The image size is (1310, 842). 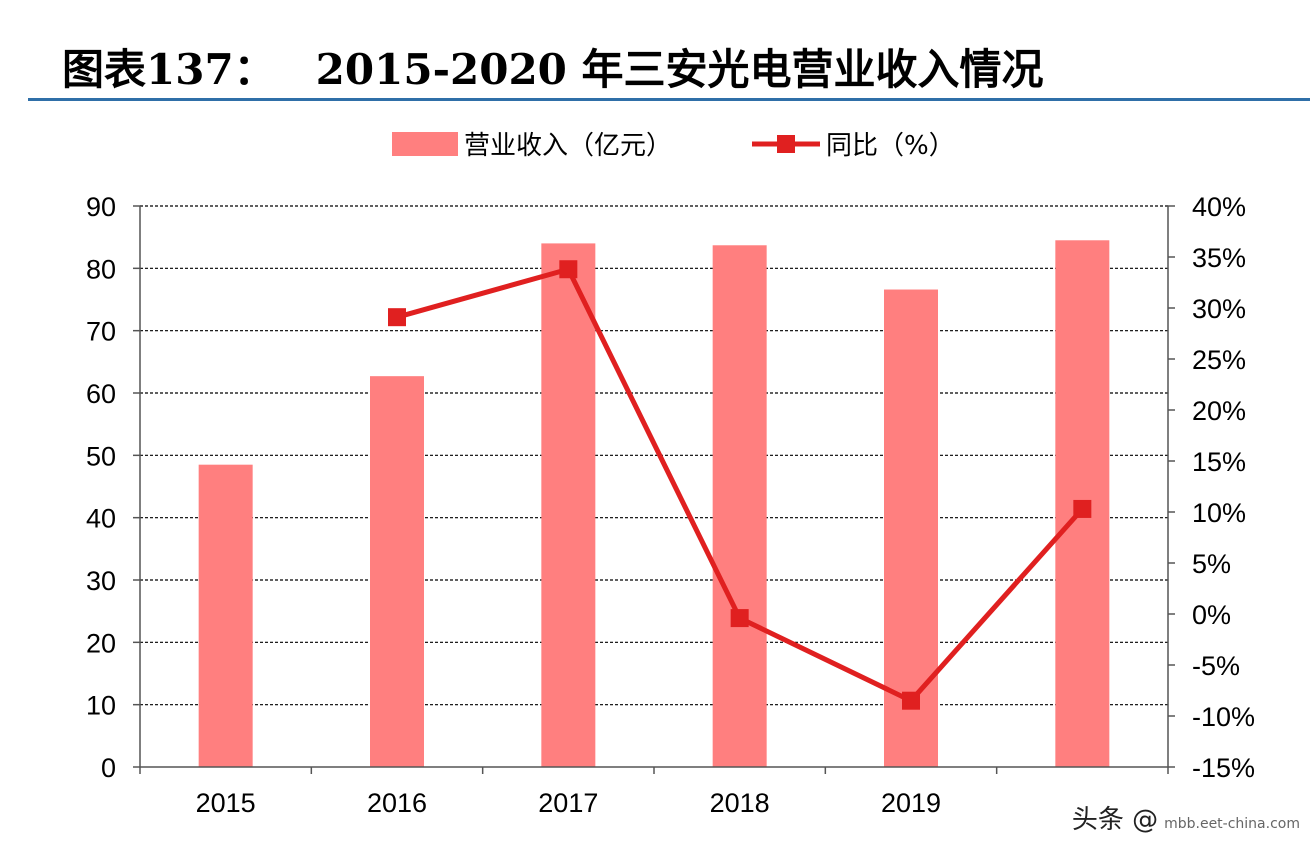 I want to click on legend-bar-swatch, so click(x=425, y=144).